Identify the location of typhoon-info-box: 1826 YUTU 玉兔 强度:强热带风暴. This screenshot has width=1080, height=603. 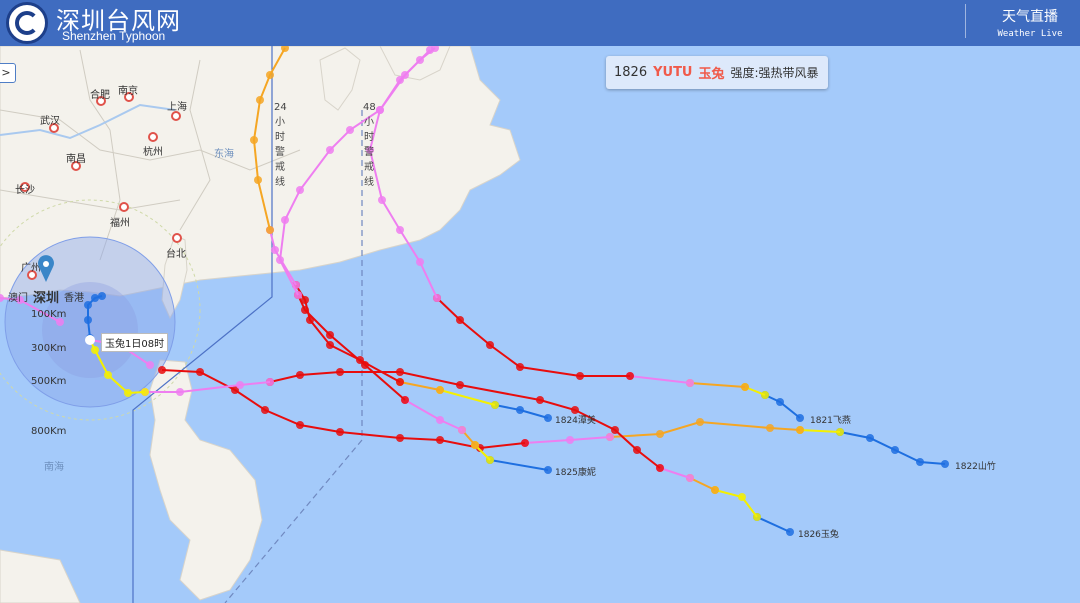
(717, 72).